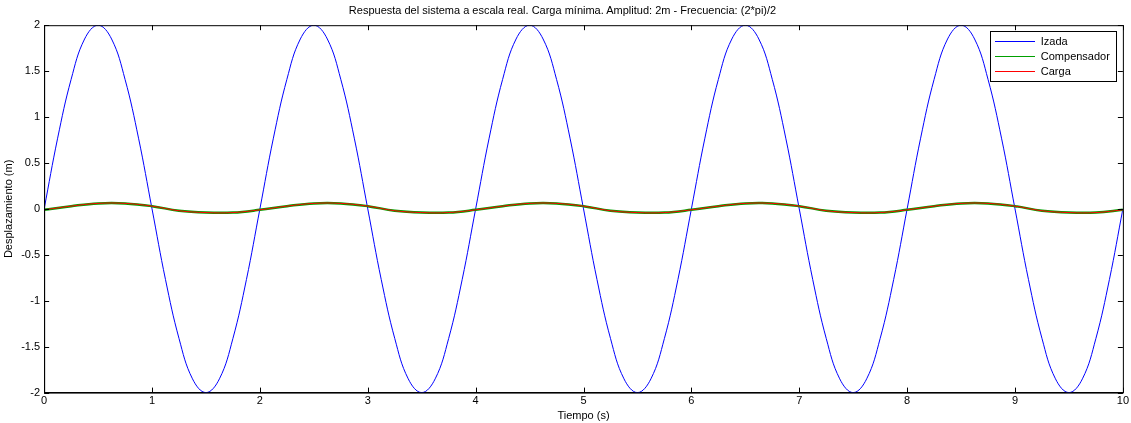  Describe the element at coordinates (31, 253) in the screenshot. I see `y-tick-label: -0.5` at that location.